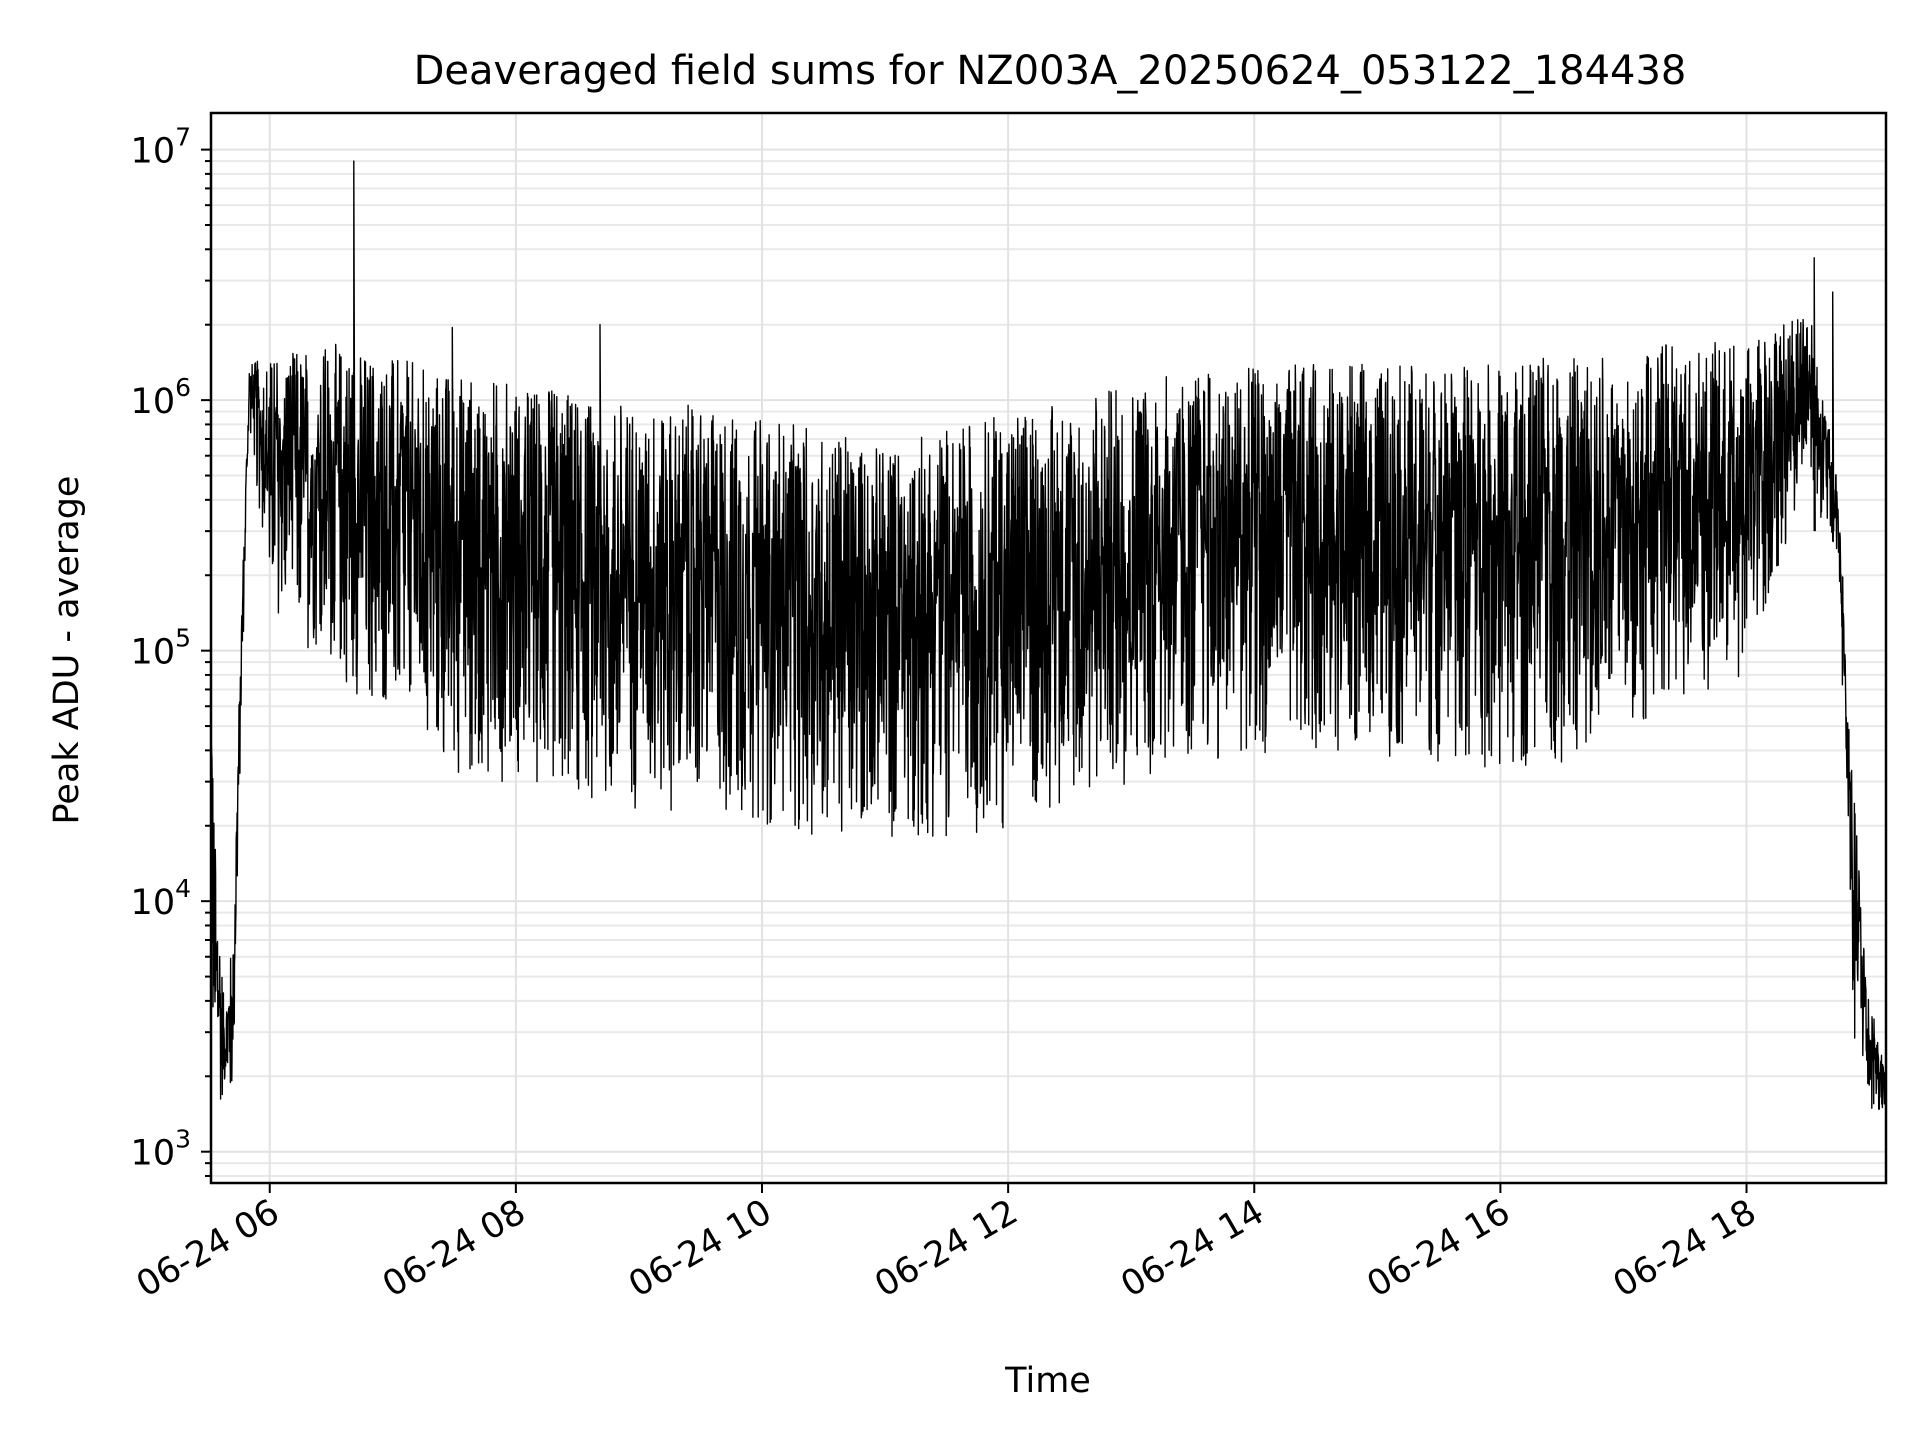 The image size is (1920, 1440). What do you see at coordinates (1192, 1248) in the screenshot?
I see `x-tick-label: 06-24 14` at bounding box center [1192, 1248].